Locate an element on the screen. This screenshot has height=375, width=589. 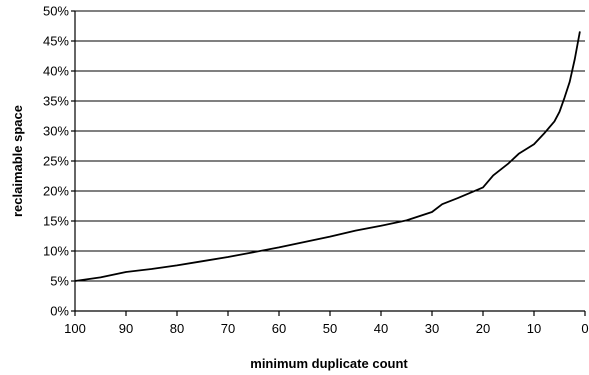
x-tick-labels: 100 90 80 70 60 50 40 30 20 10 0 is located at coordinates (326, 328).